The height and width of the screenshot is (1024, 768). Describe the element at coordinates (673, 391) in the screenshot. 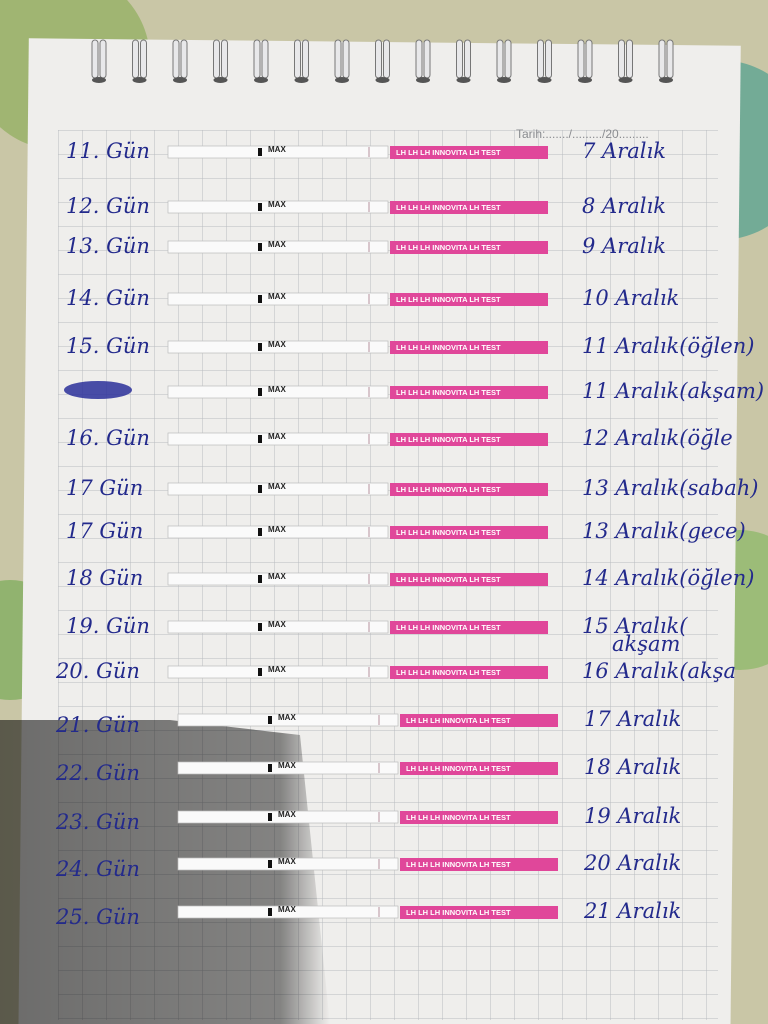

I see `date-label: 11 Aralık(akşam)` at that location.